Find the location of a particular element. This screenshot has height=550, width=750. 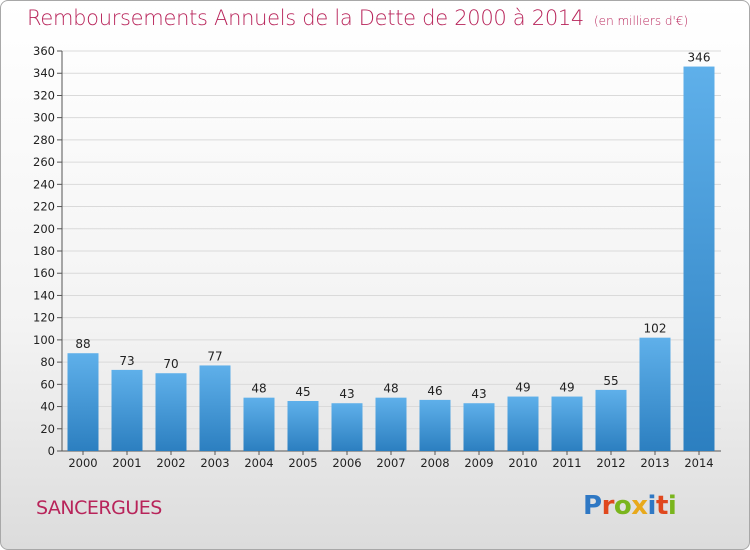

y-tick-label: 280 is located at coordinates (44, 140).